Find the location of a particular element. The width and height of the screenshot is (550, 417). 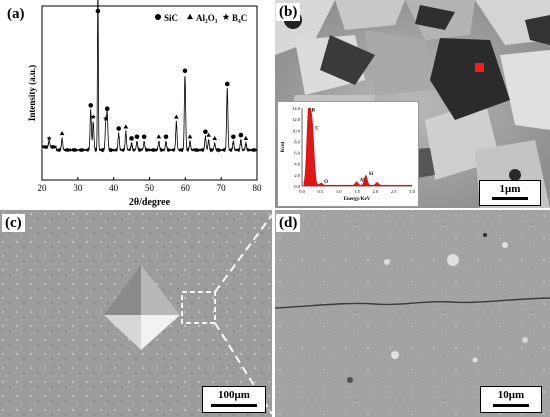

xrd-y-axis-label: Intensity (a.u.) is located at coordinates (32, 93).